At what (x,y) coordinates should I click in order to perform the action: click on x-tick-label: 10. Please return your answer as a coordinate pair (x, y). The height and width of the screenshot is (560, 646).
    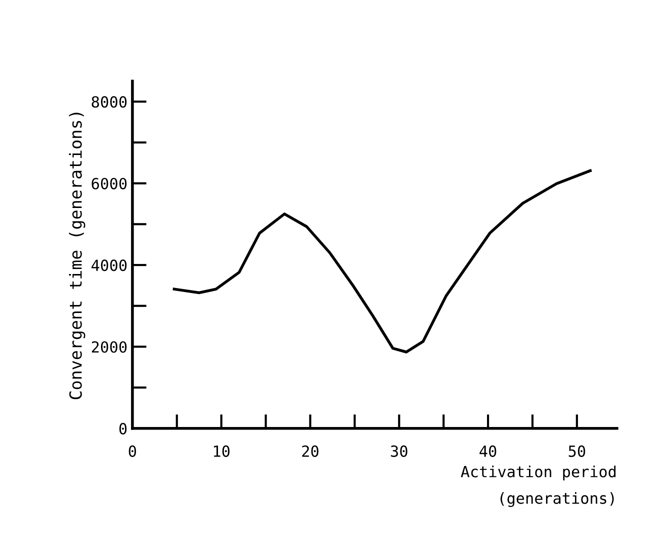
    Looking at the image, I should click on (222, 451).